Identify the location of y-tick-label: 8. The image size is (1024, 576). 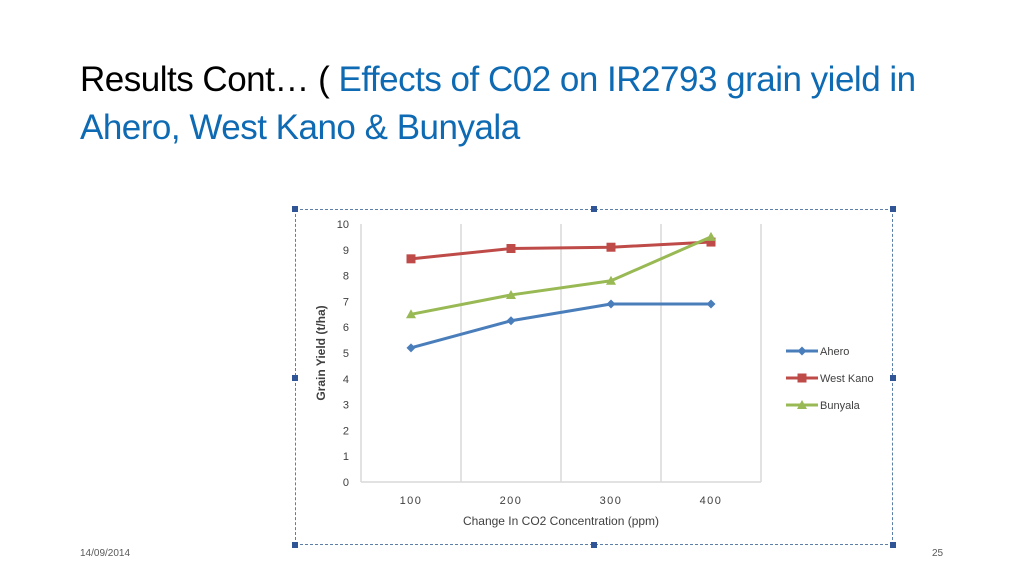
(346, 277).